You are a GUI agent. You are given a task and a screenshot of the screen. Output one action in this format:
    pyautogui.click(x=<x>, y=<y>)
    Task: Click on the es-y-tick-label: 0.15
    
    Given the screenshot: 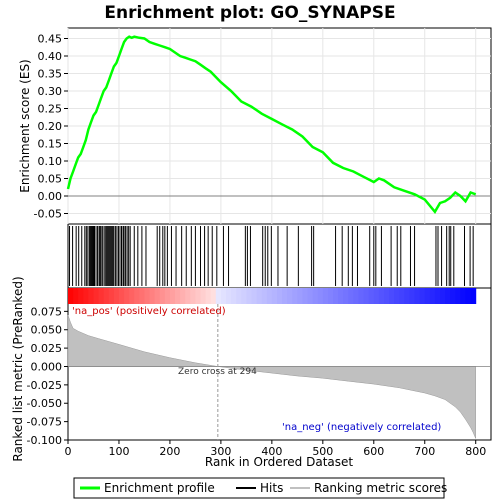 What is the action you would take?
    pyautogui.click(x=50, y=144)
    